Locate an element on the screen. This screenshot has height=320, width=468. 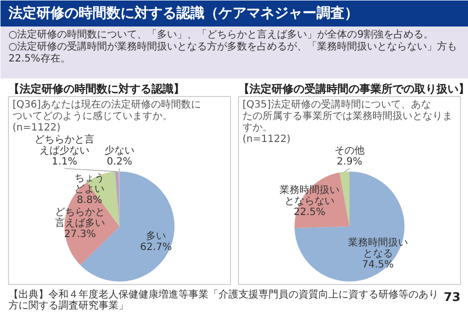
data-label: 1.1% is located at coordinates (65, 162).